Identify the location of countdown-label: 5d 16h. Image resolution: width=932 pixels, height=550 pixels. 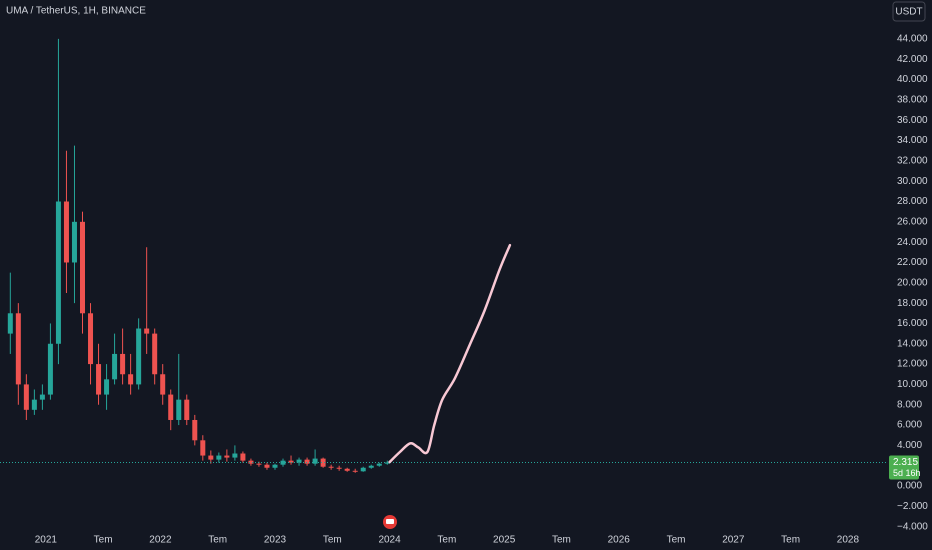
(907, 473).